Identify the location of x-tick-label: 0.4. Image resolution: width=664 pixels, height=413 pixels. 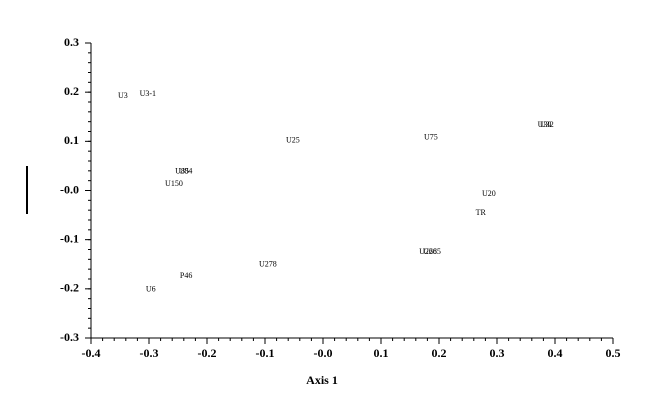
(555, 353).